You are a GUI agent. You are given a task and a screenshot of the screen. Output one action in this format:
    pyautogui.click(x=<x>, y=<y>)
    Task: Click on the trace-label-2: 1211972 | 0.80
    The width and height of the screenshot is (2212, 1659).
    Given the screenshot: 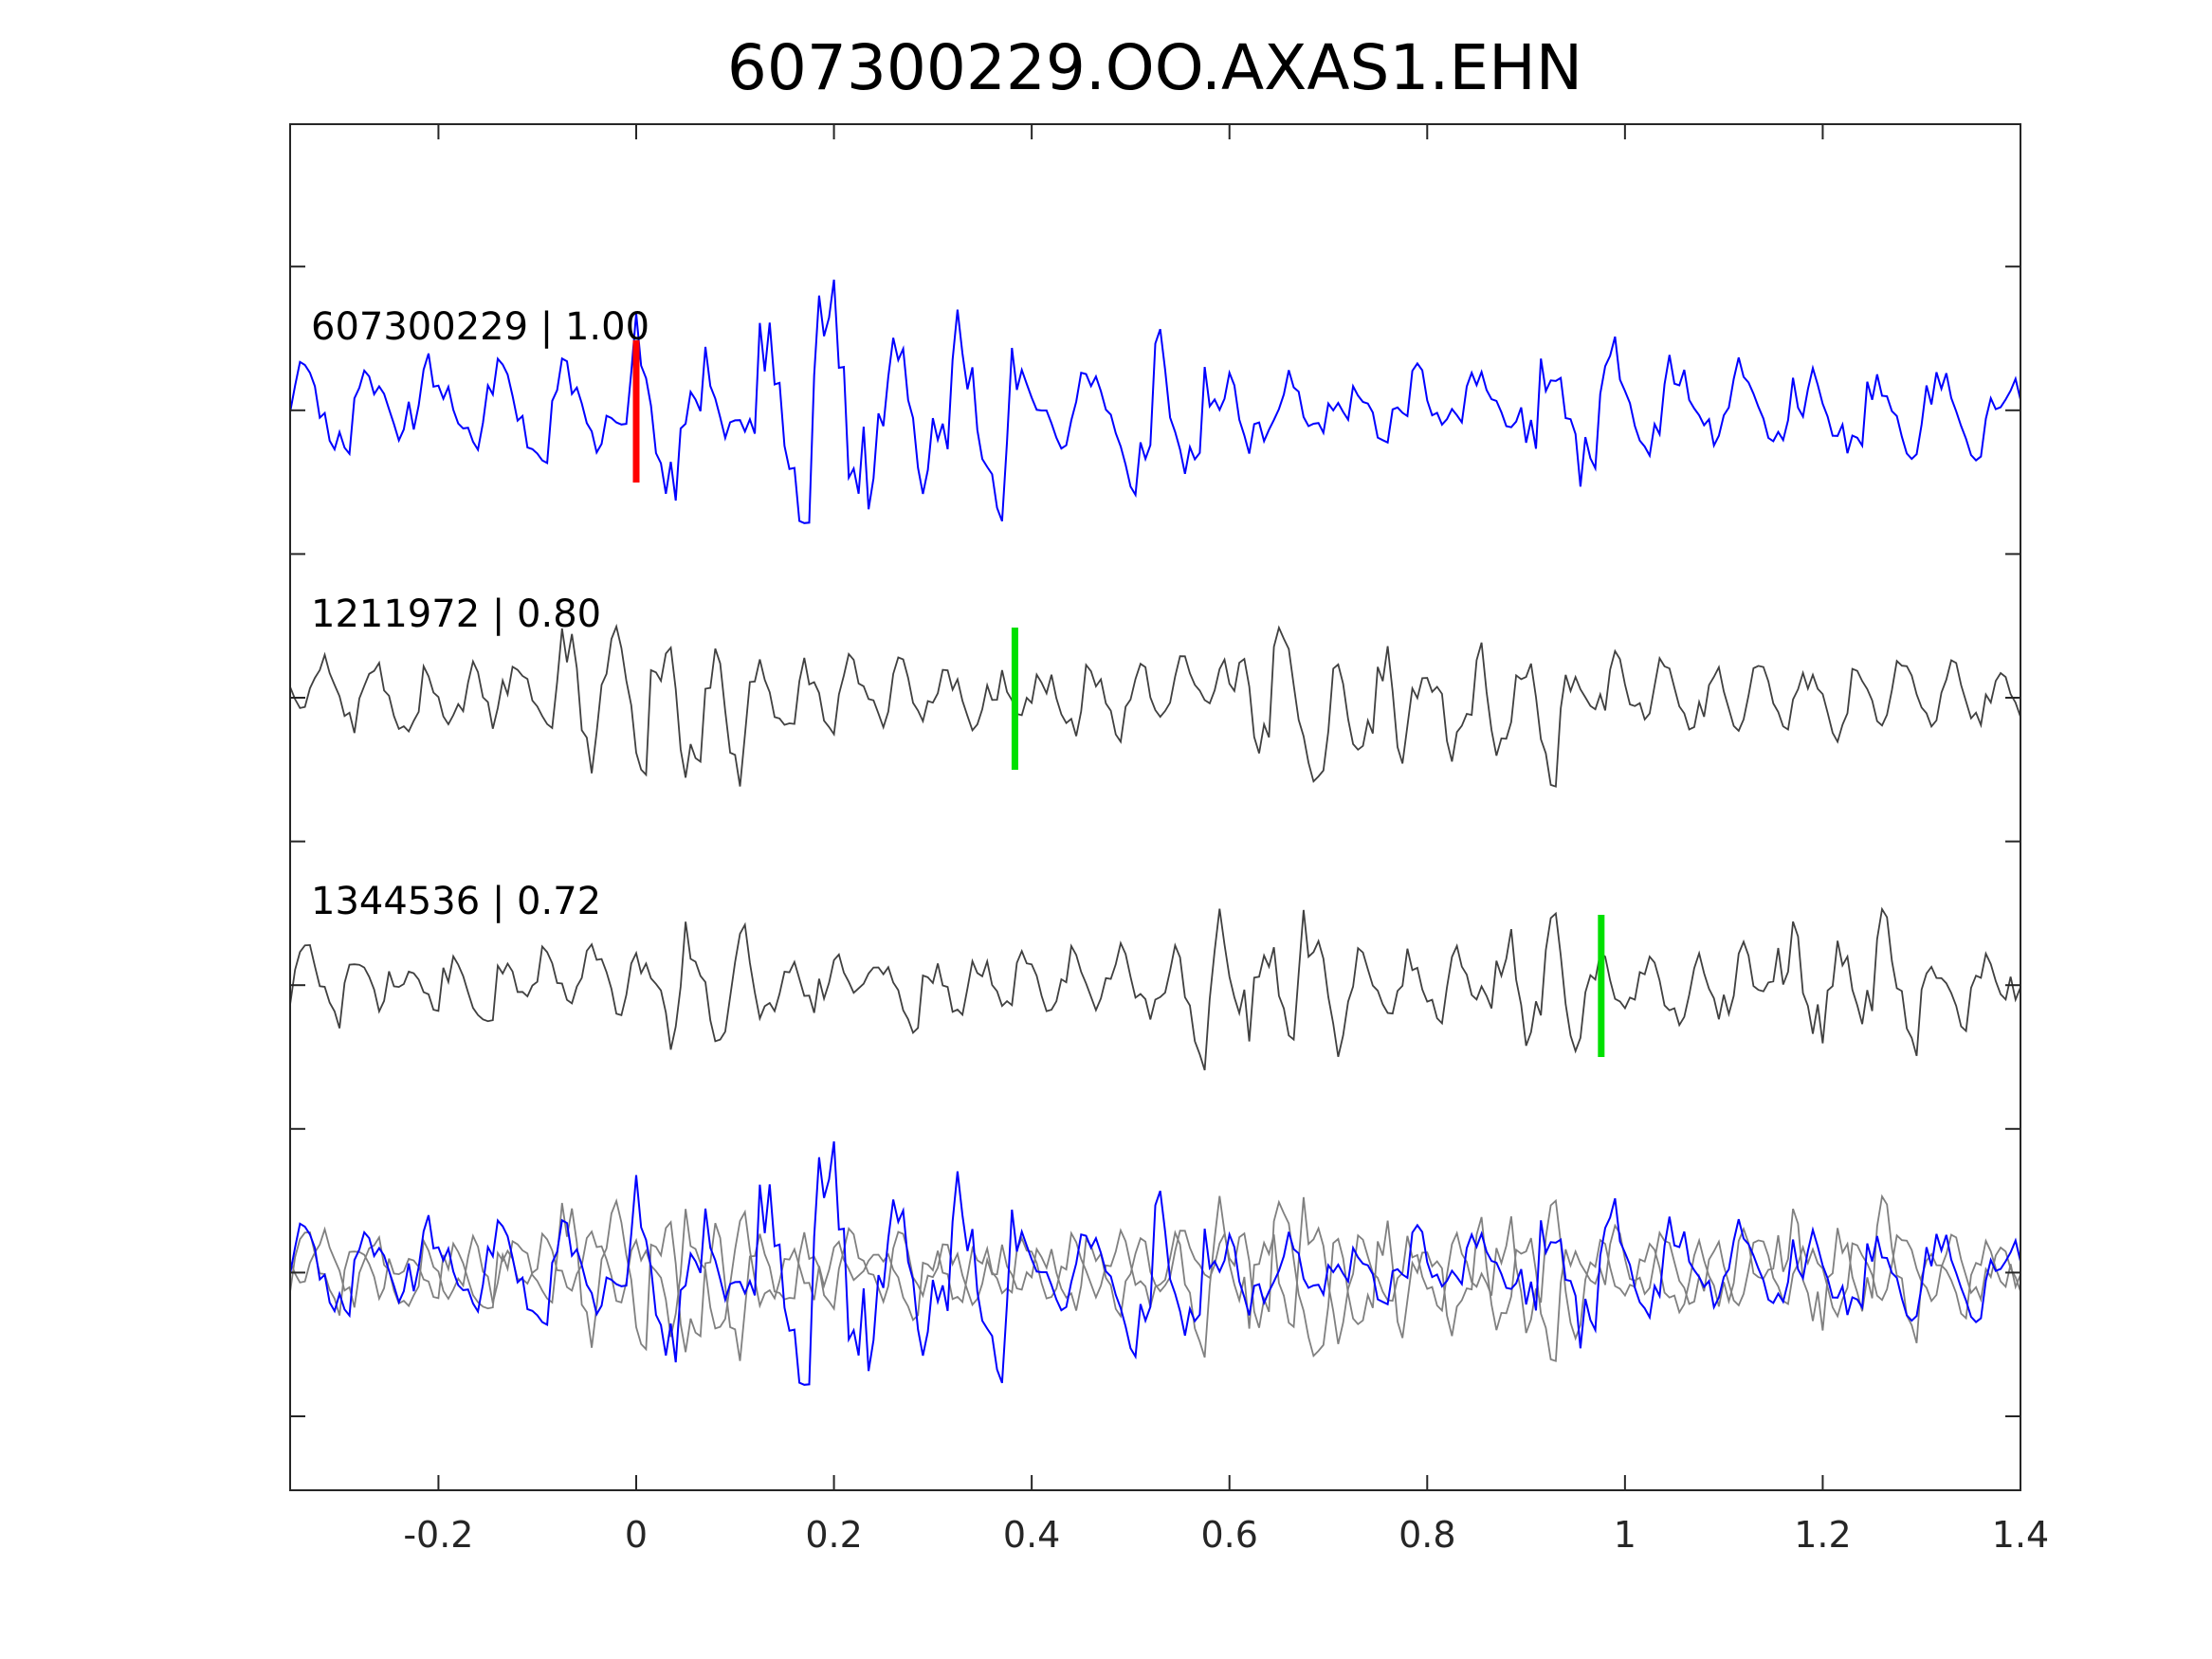 What is the action you would take?
    pyautogui.click(x=456, y=614)
    